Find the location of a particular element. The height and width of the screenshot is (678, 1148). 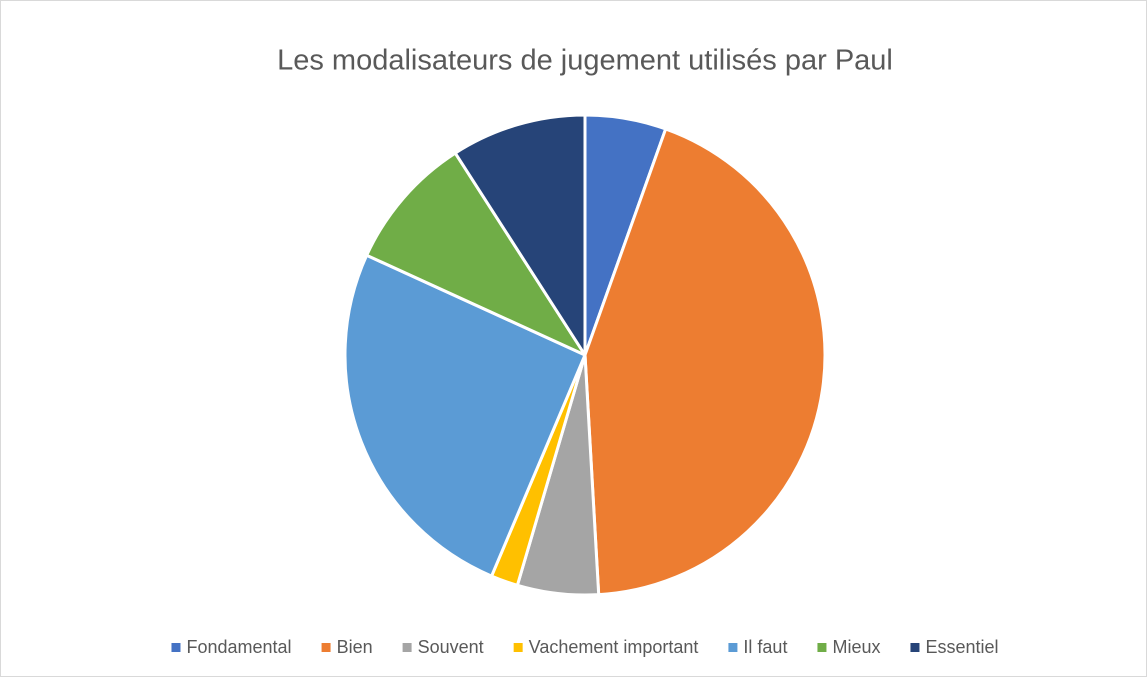

legend-label: Vachement important is located at coordinates (614, 647).